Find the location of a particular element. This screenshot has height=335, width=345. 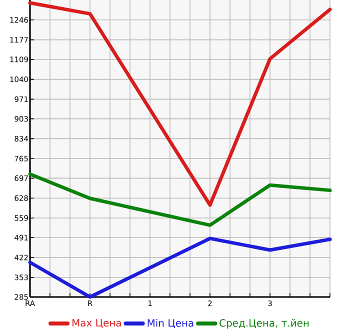

legend-label: Сред.Цена, т.йен is located at coordinates (264, 323).